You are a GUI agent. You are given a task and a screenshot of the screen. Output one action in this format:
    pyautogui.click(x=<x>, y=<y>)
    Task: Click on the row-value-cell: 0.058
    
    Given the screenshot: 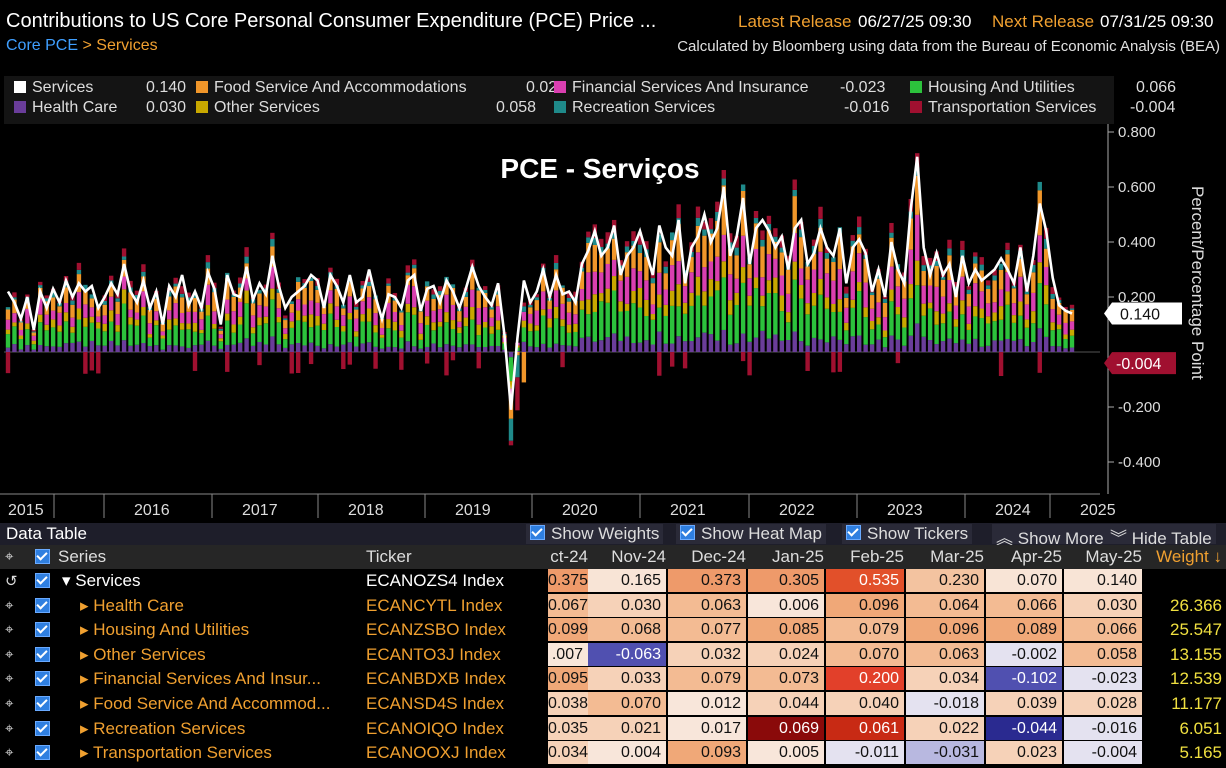 What is the action you would take?
    pyautogui.click(x=1103, y=654)
    